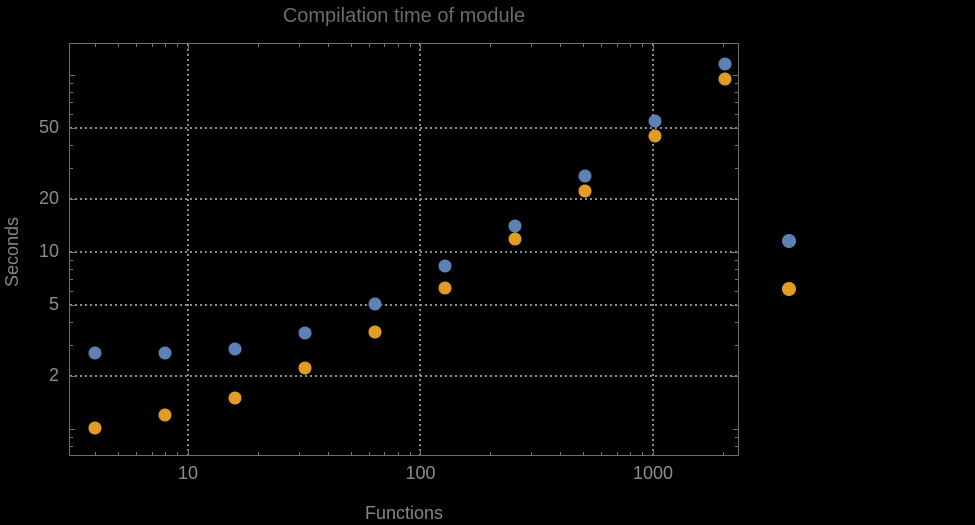 The width and height of the screenshot is (975, 525). Describe the element at coordinates (404, 16) in the screenshot. I see `chart-title: Compilation time of module` at that location.